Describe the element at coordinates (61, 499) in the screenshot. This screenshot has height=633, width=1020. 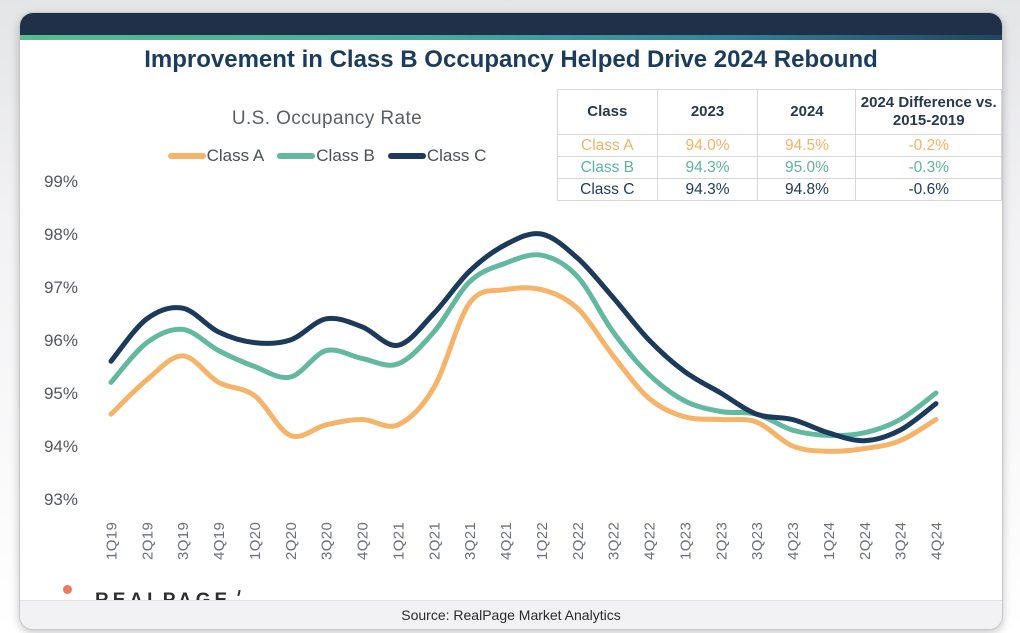
I see `y-axis-tick-label: 93%` at that location.